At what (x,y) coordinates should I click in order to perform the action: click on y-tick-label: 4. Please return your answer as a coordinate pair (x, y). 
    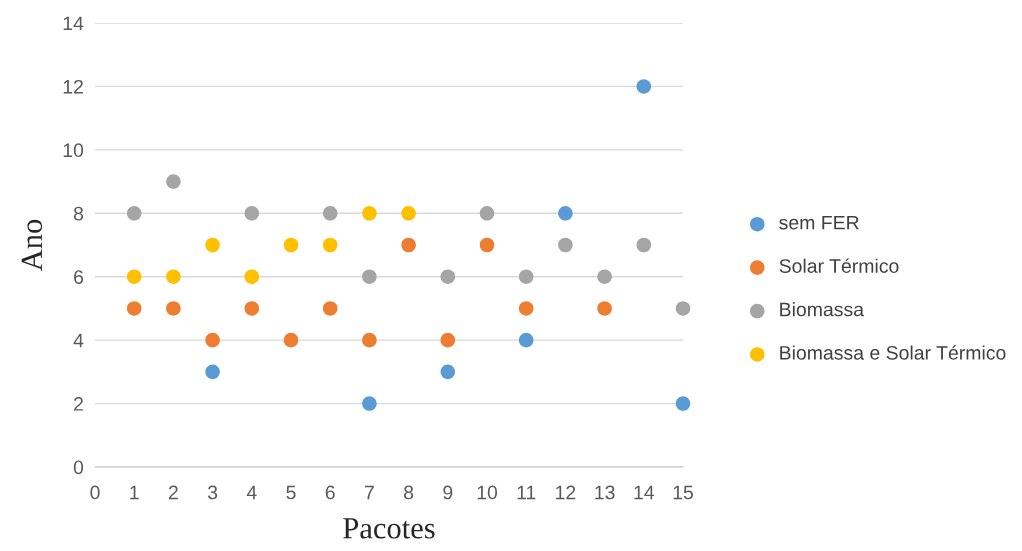
    Looking at the image, I should click on (78, 340).